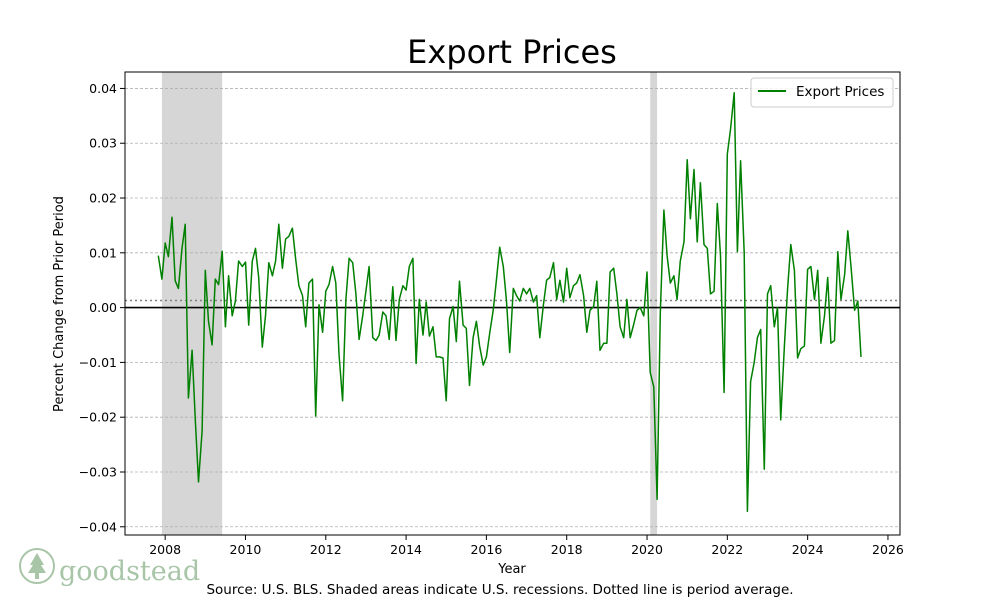  Describe the element at coordinates (103, 198) in the screenshot. I see `y-tick-label-6: 0.02` at that location.